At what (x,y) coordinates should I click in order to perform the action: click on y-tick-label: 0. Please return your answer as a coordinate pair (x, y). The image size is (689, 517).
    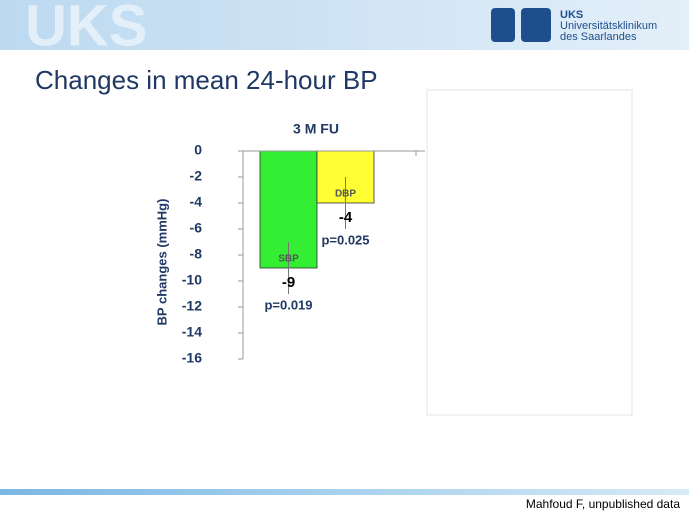
    Looking at the image, I should click on (198, 150).